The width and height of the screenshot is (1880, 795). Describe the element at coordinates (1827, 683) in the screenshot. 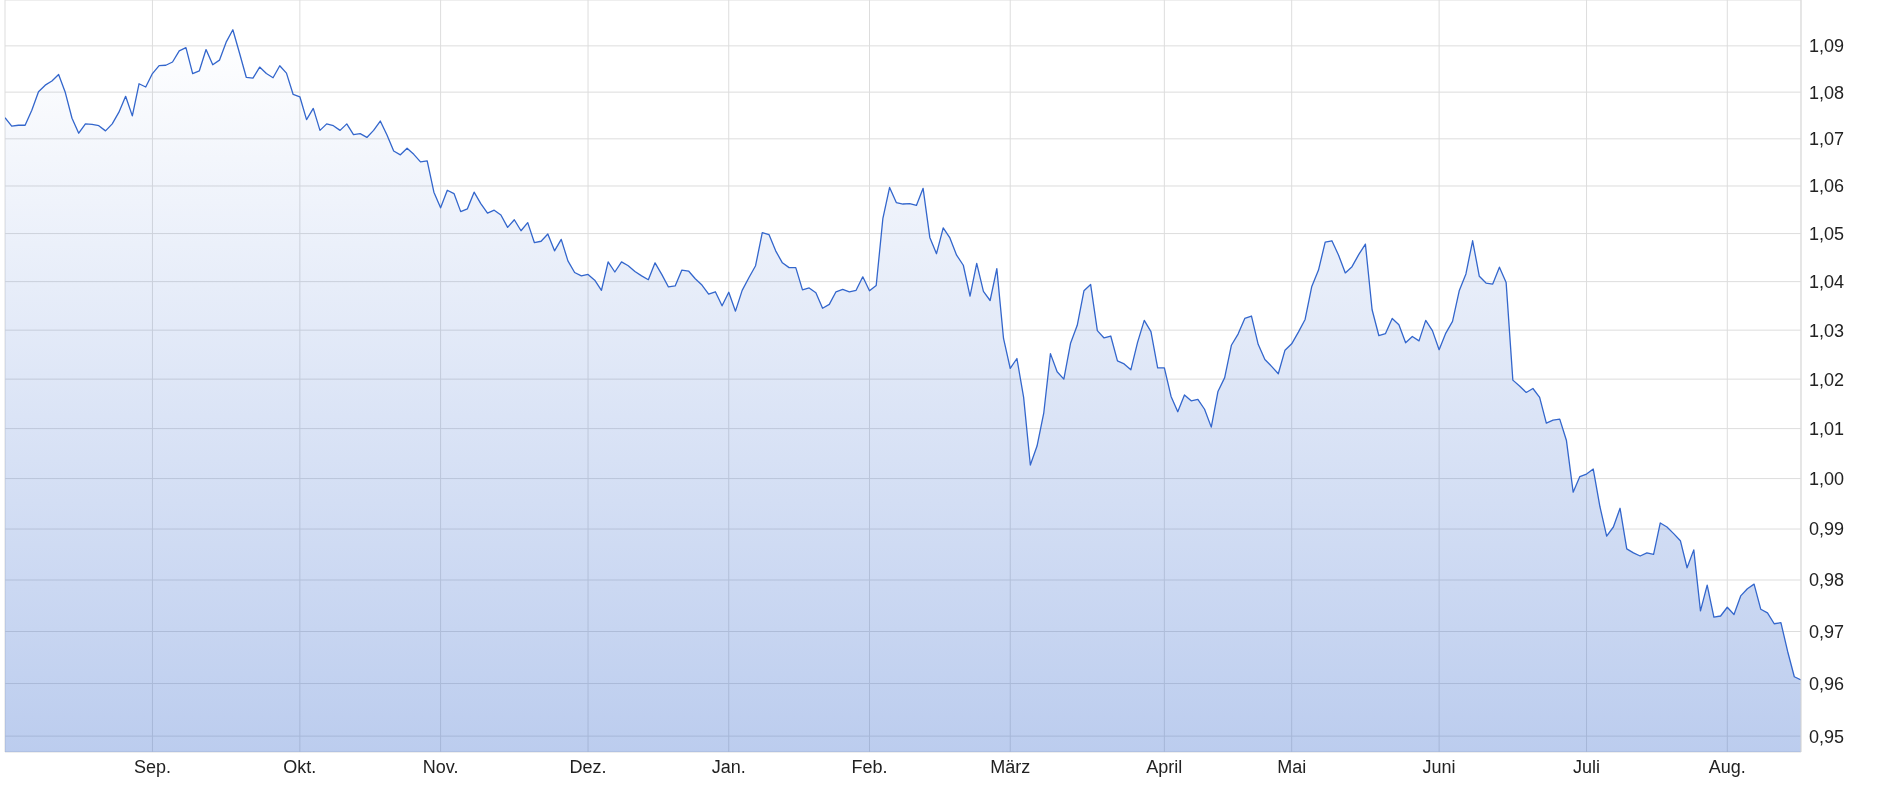

I see `y-tick-label: 0,96` at that location.